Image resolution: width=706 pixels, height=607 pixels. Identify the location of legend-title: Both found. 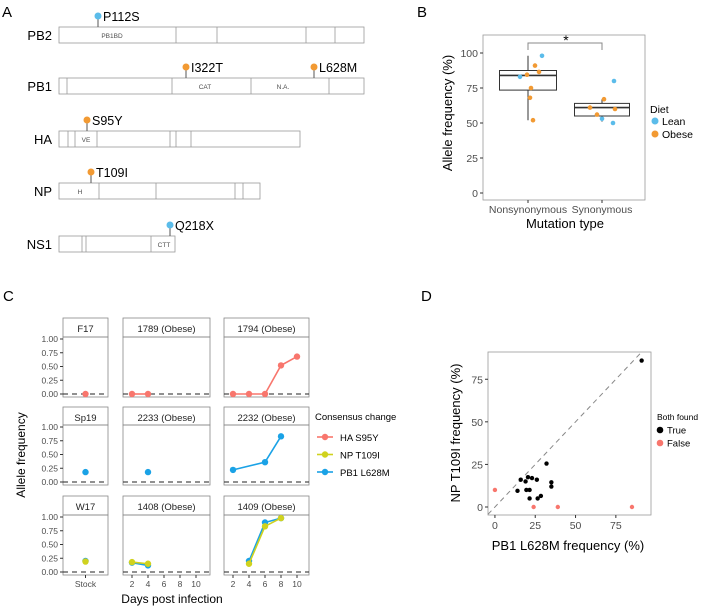
(677, 417).